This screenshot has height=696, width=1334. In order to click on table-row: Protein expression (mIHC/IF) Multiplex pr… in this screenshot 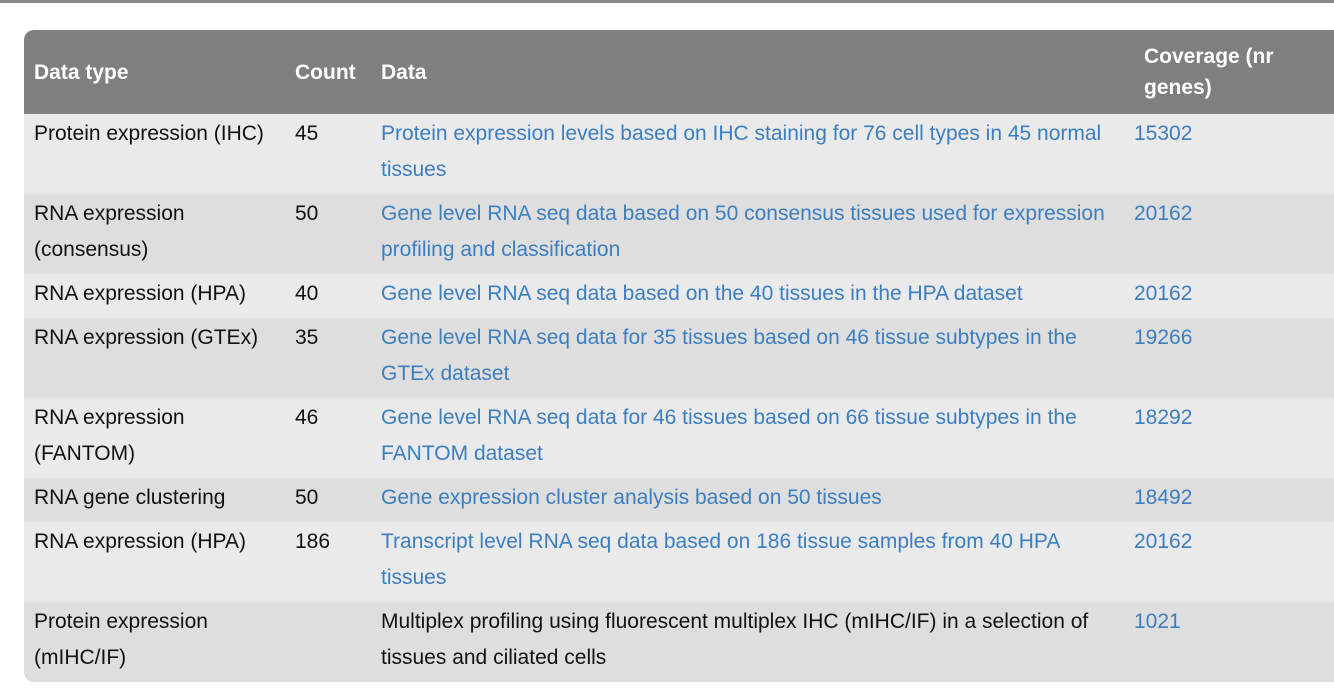, I will do `click(679, 642)`.